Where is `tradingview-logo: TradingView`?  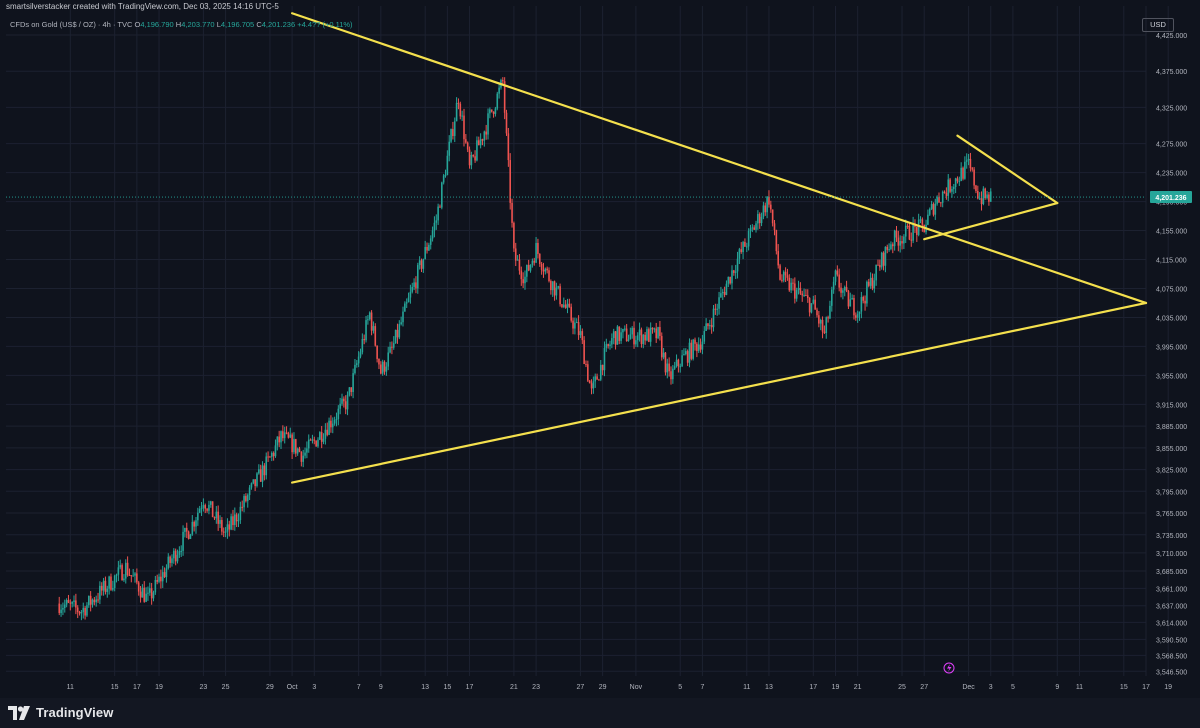 tradingview-logo: TradingView is located at coordinates (60, 712).